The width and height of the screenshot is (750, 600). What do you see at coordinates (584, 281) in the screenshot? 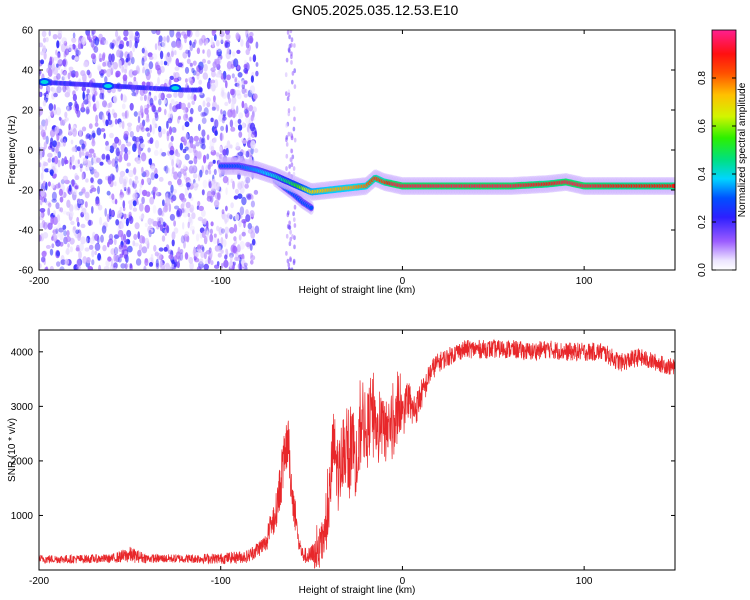
I see `x-tick-label: 100` at bounding box center [584, 281].